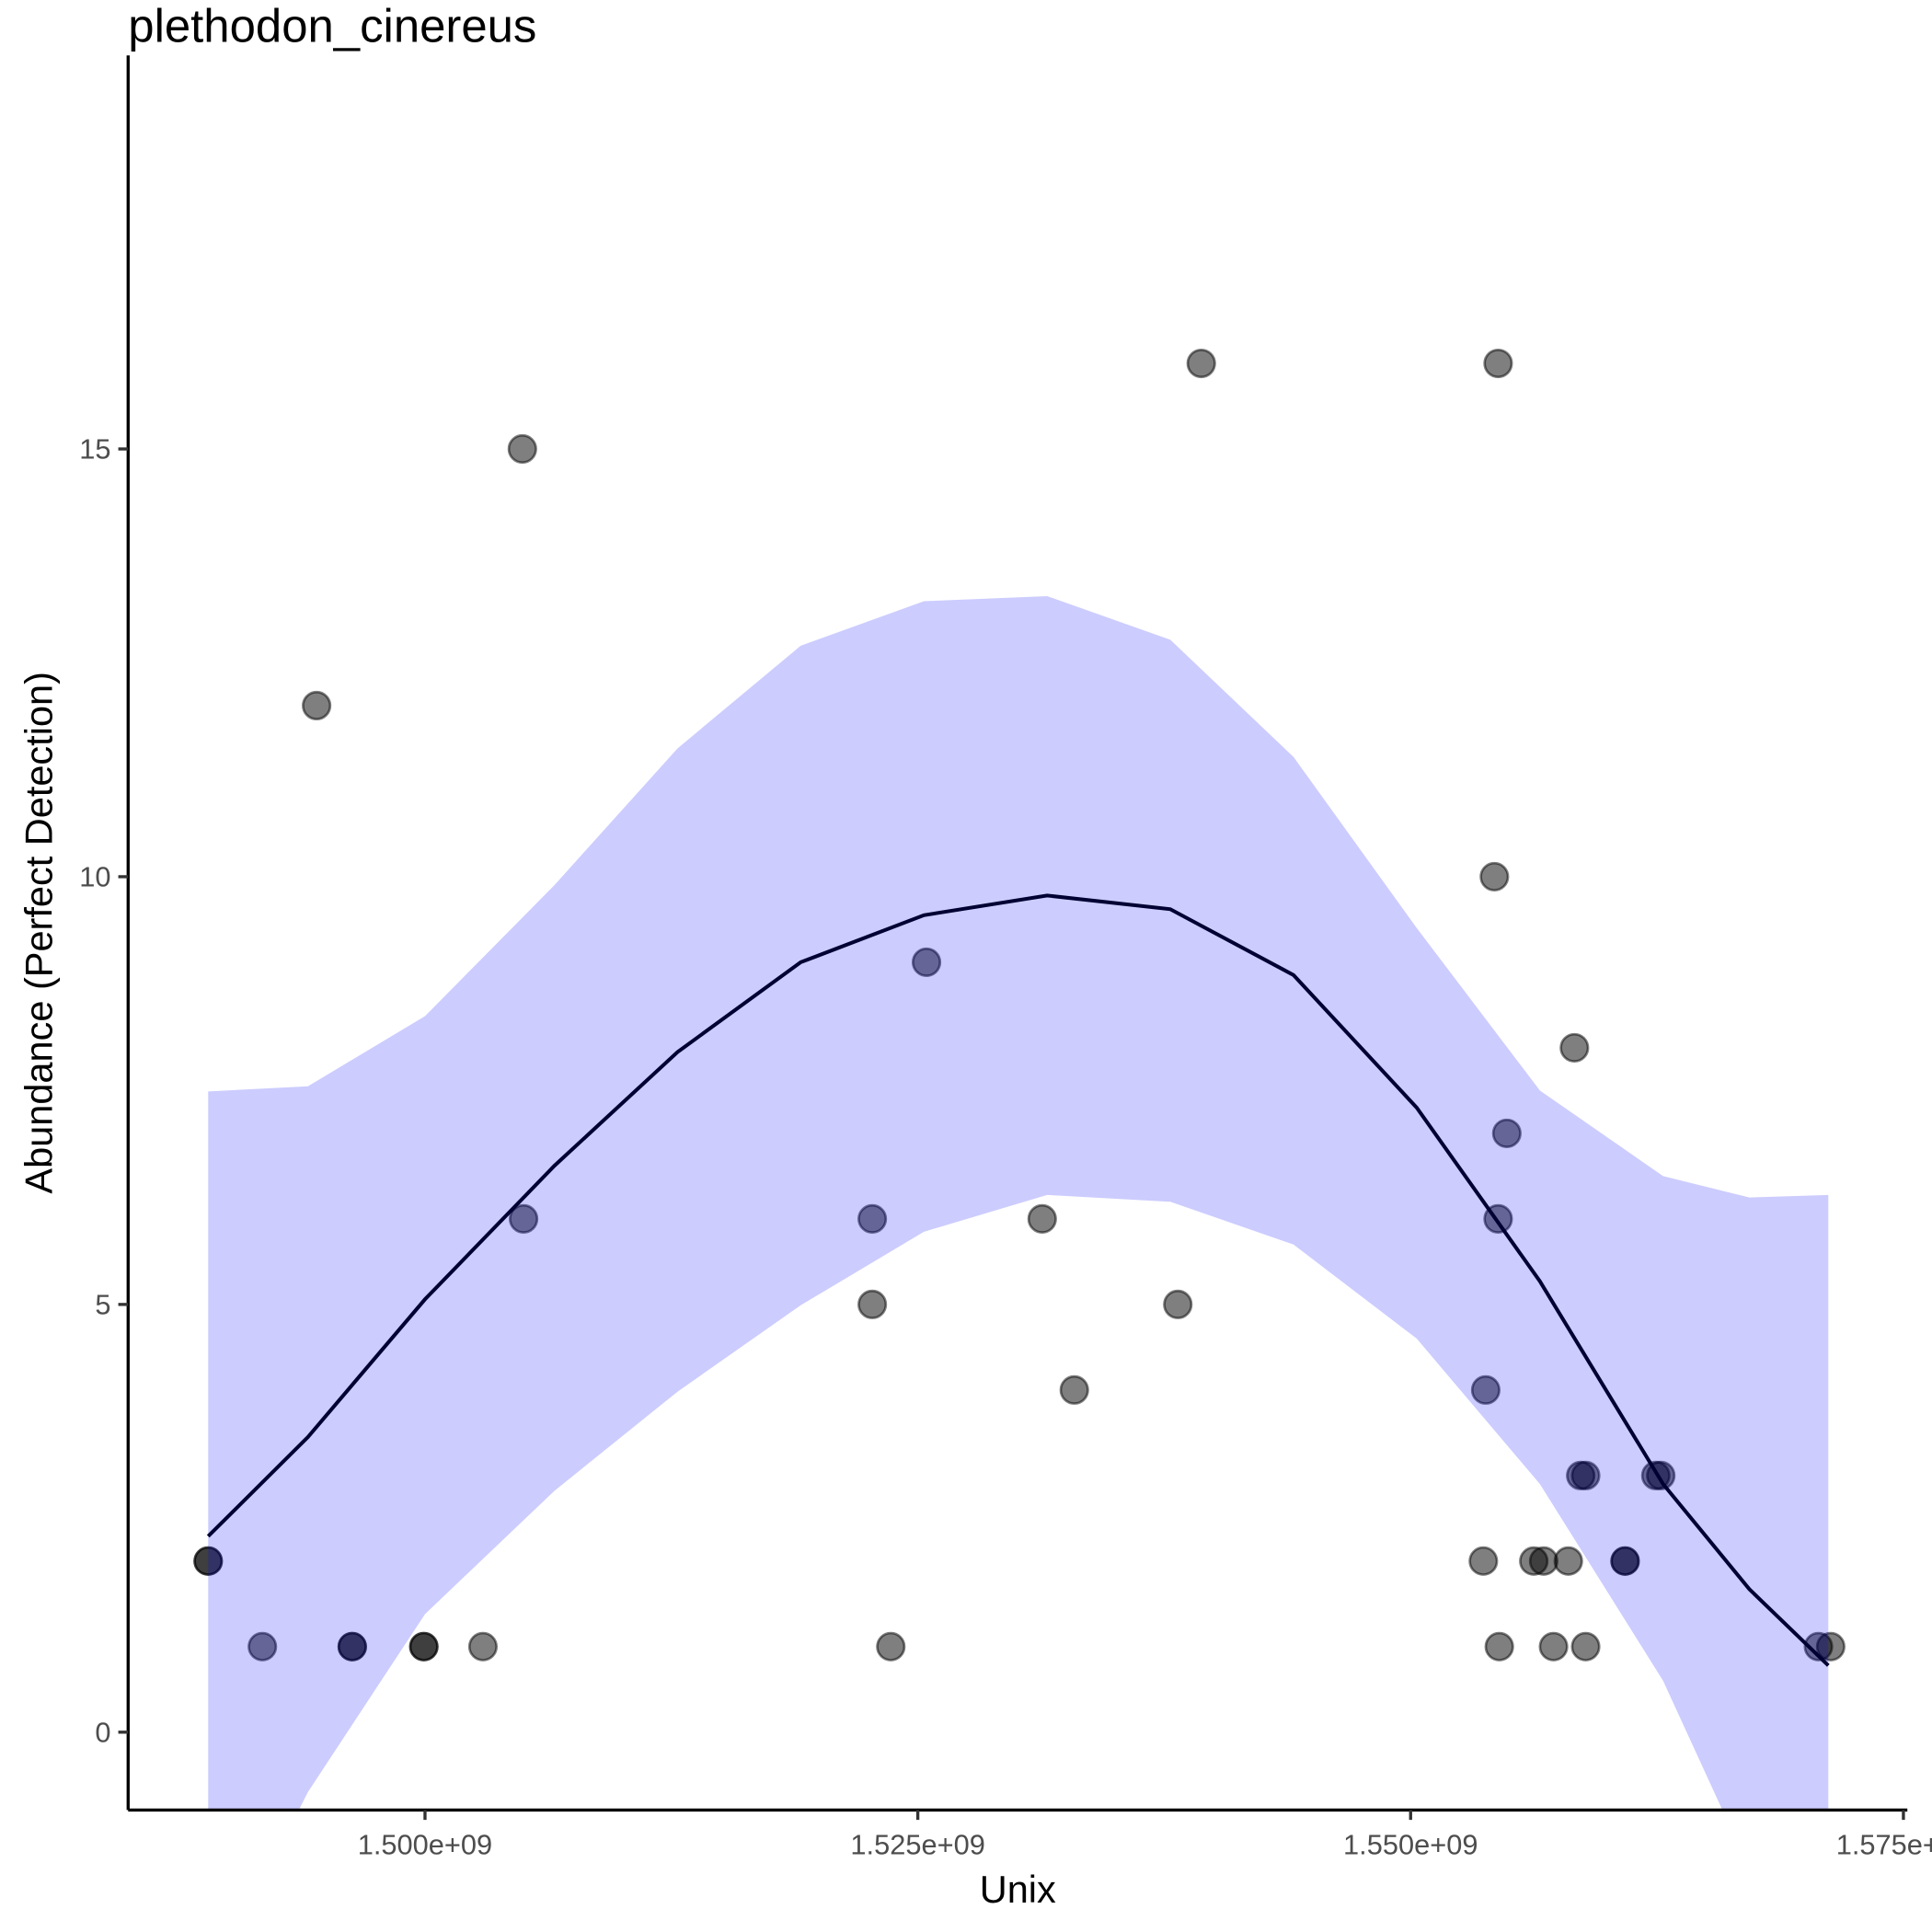 This screenshot has width=1932, height=1932. I want to click on y-tick-label: 10, so click(94, 877).